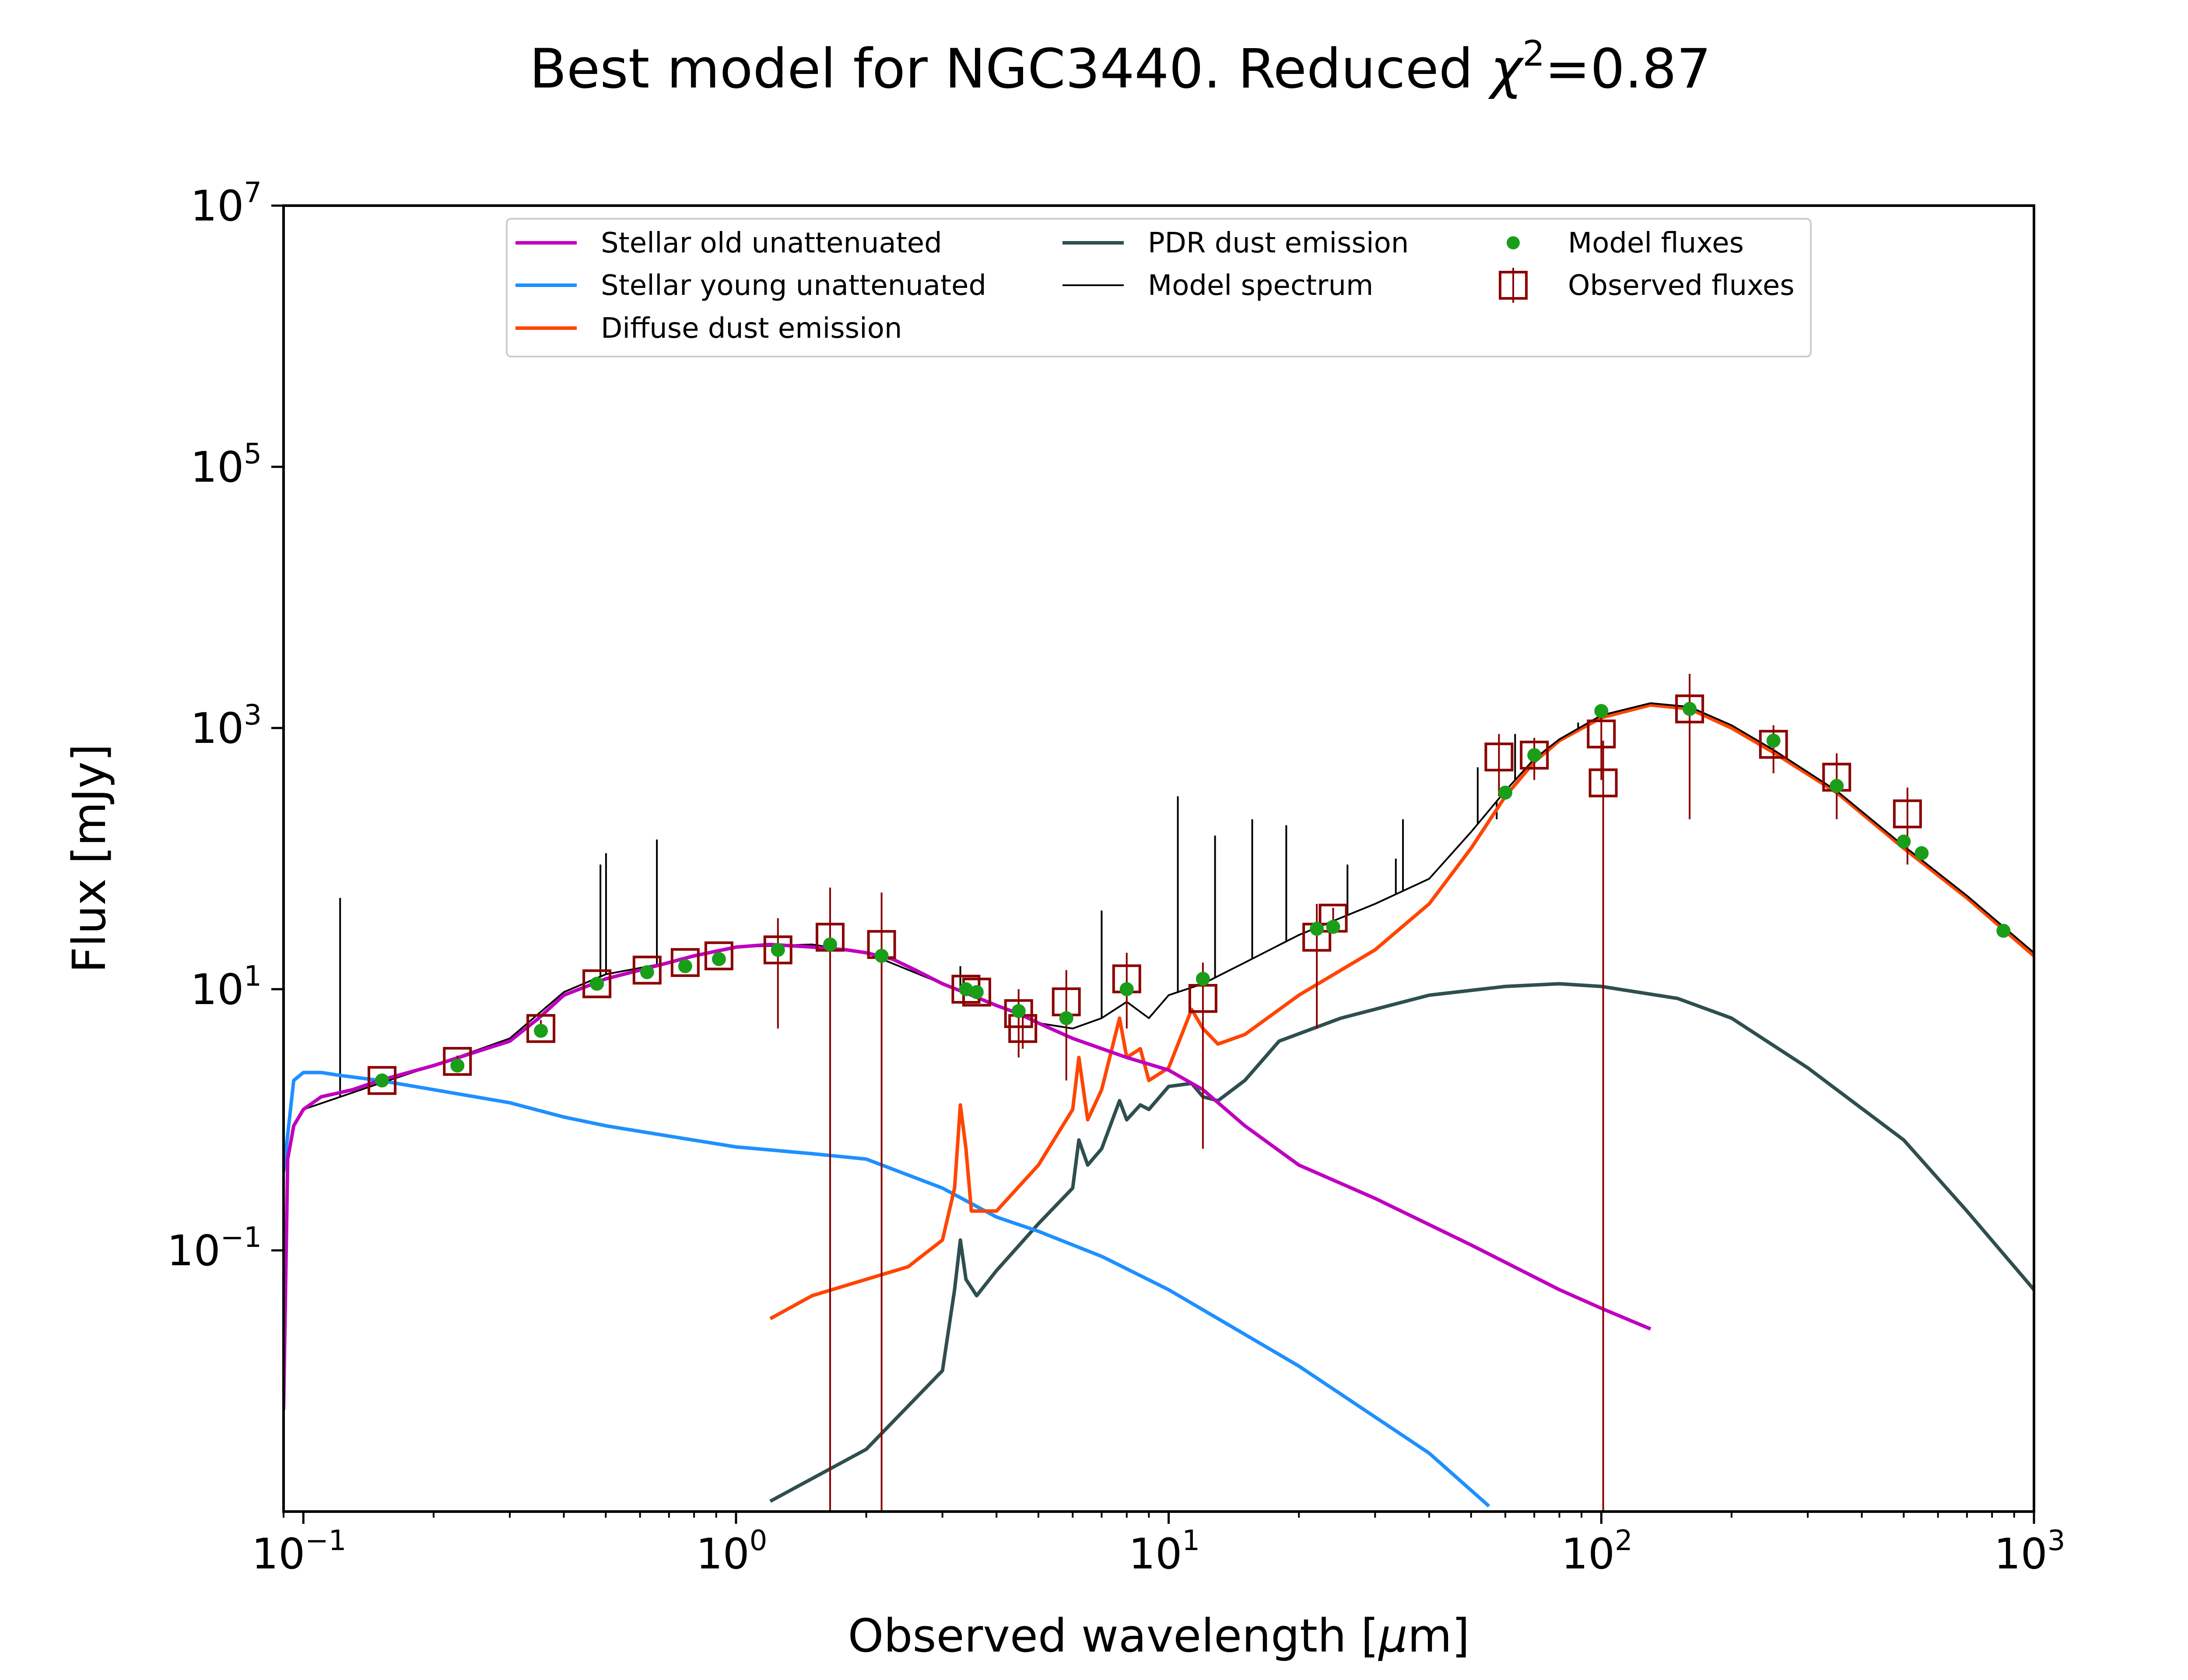 This screenshot has width=2188, height=1680. Describe the element at coordinates (1278, 243) in the screenshot. I see `legend-label-pdr-dust: PDR dust emission` at that location.